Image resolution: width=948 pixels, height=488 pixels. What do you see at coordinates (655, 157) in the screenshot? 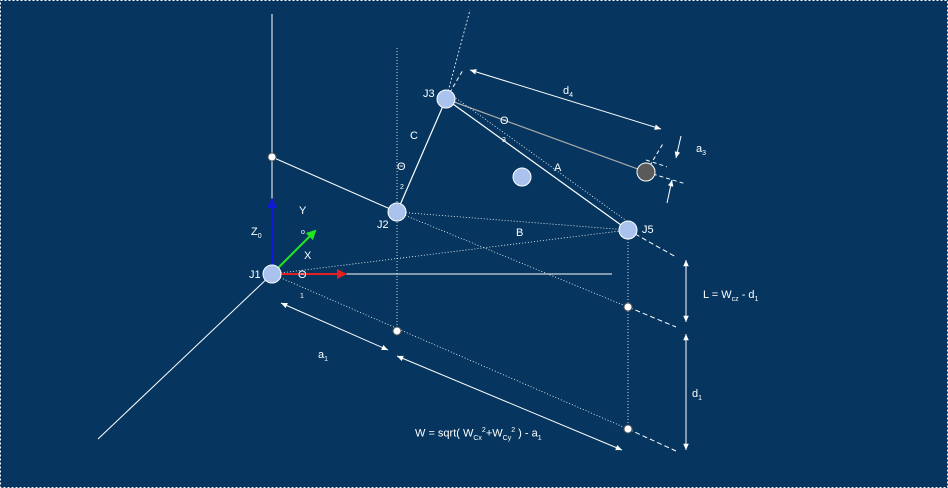
I see `dashed-d4-right` at bounding box center [655, 157].